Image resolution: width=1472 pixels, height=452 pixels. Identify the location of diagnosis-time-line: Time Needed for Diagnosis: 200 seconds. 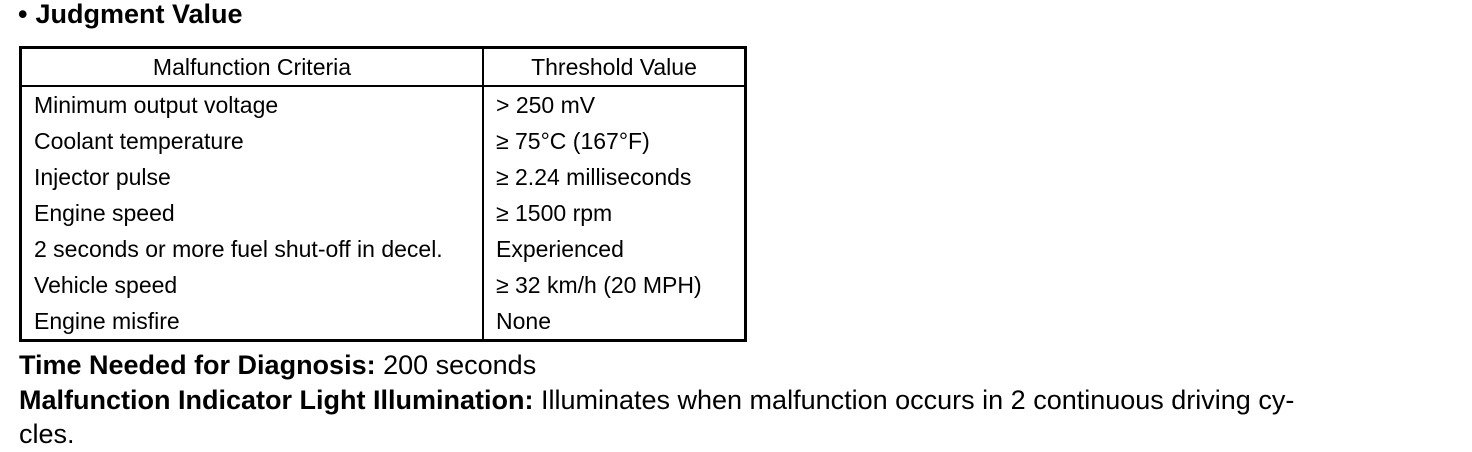
(277, 365).